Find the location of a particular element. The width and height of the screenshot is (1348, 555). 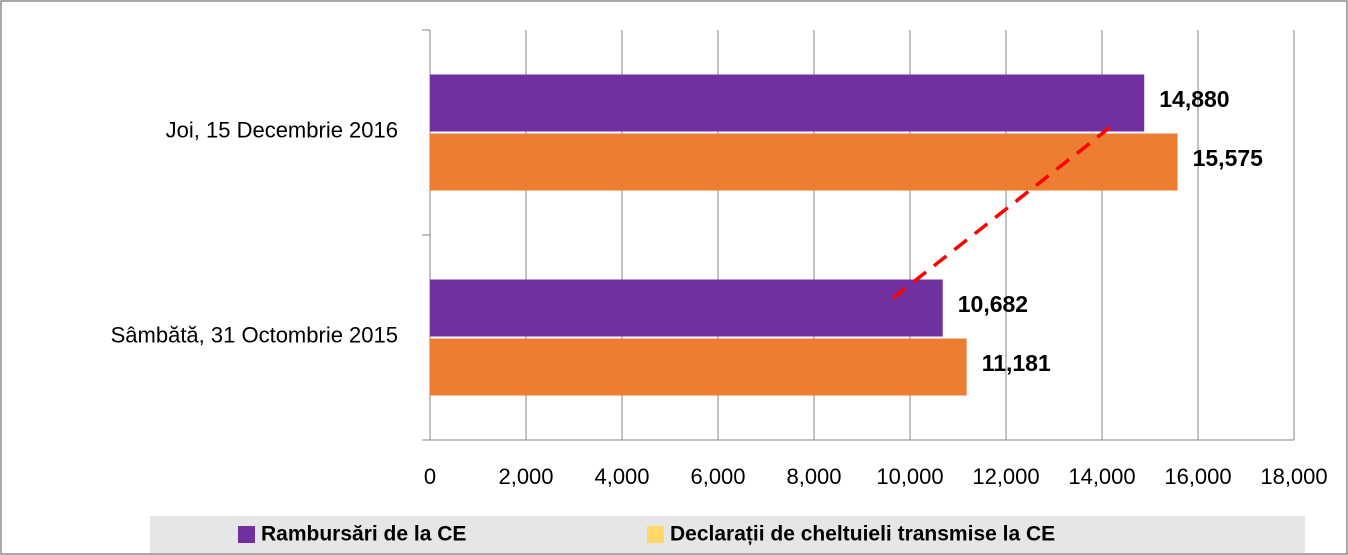

x-tick-label: 6,000 is located at coordinates (717, 476).